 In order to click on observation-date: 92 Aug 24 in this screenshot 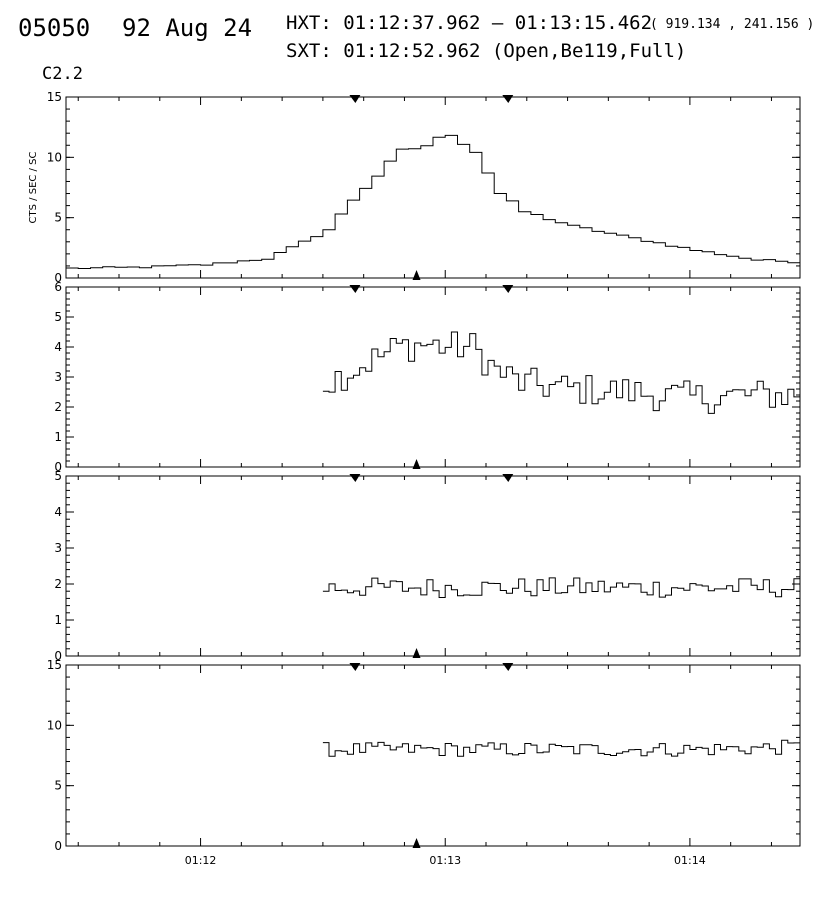, I will do `click(187, 28)`.